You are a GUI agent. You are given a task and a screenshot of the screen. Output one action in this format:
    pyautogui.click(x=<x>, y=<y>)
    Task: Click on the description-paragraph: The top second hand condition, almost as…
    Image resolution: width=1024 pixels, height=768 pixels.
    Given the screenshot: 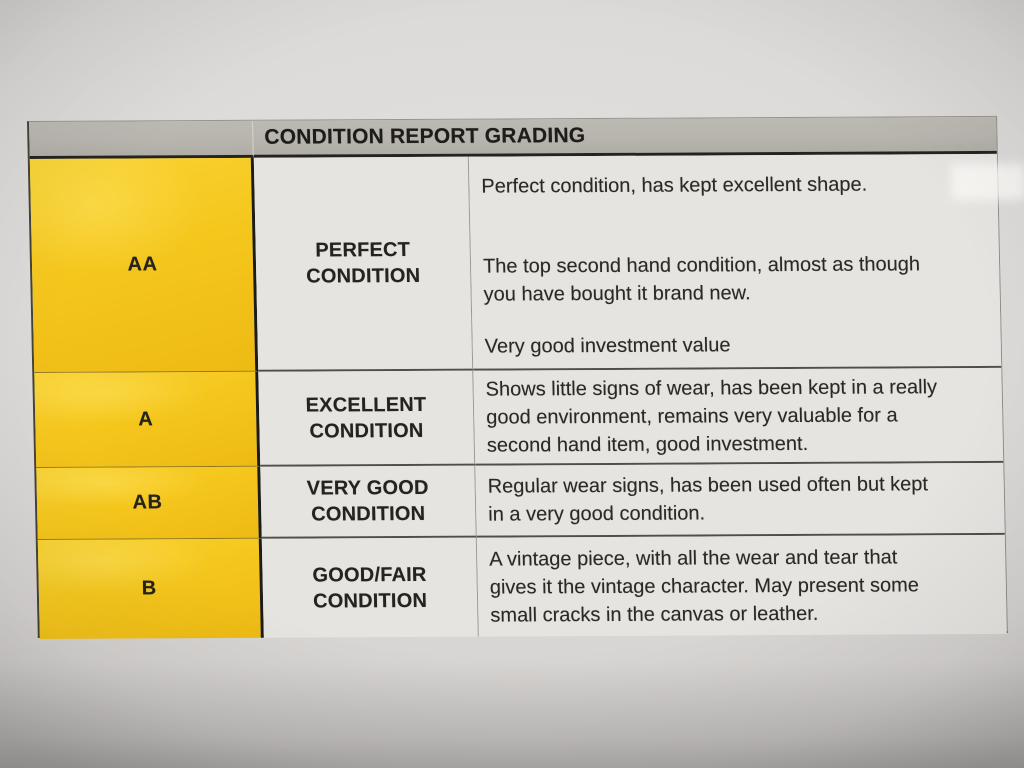 What is the action you would take?
    pyautogui.click(x=737, y=279)
    